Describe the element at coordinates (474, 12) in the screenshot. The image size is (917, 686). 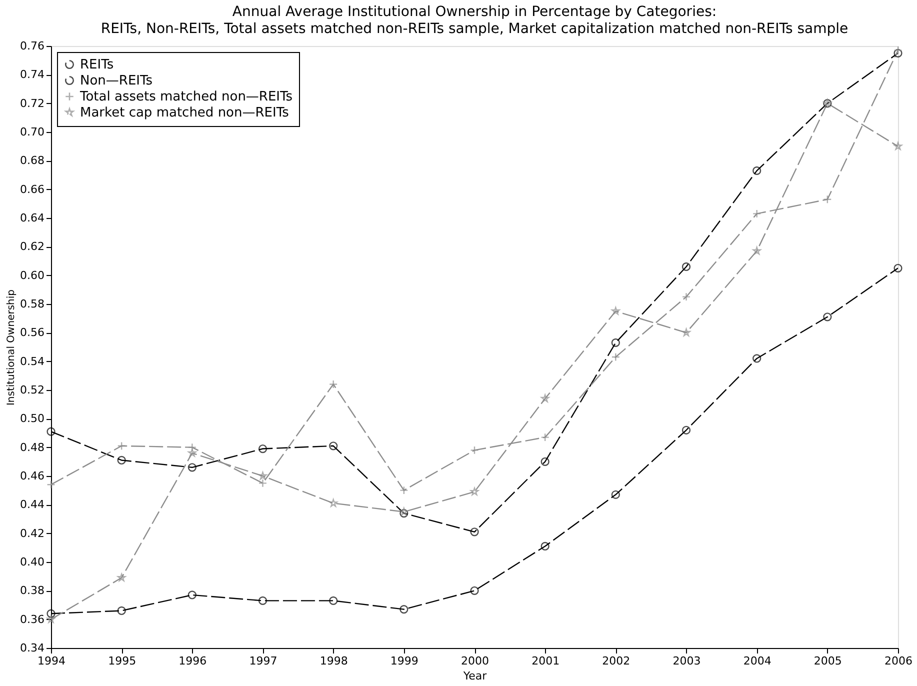
I see `chart-title: Annual Average Institutional Ownership in Percentage by Categories:` at that location.